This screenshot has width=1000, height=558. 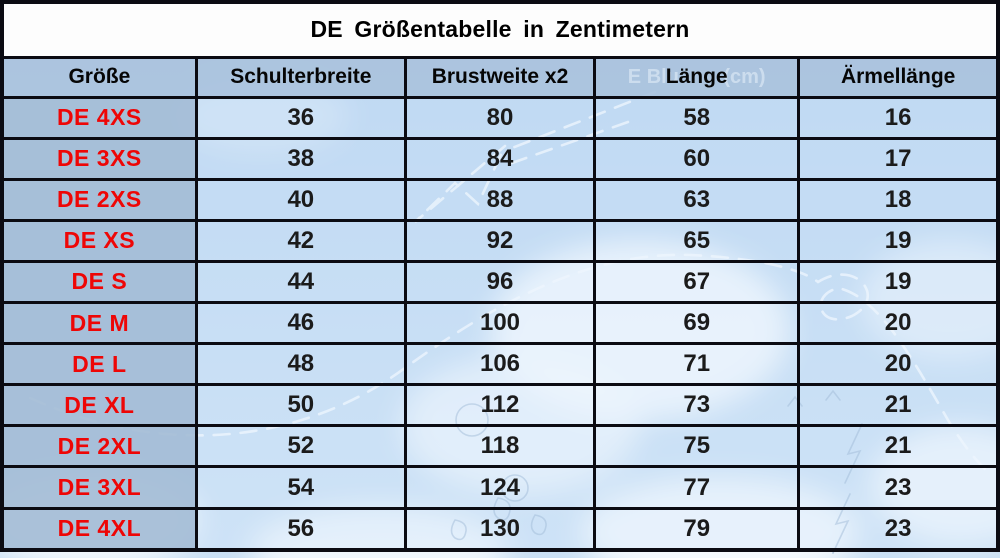 I want to click on size-label: DE 3XS, so click(x=99, y=158).